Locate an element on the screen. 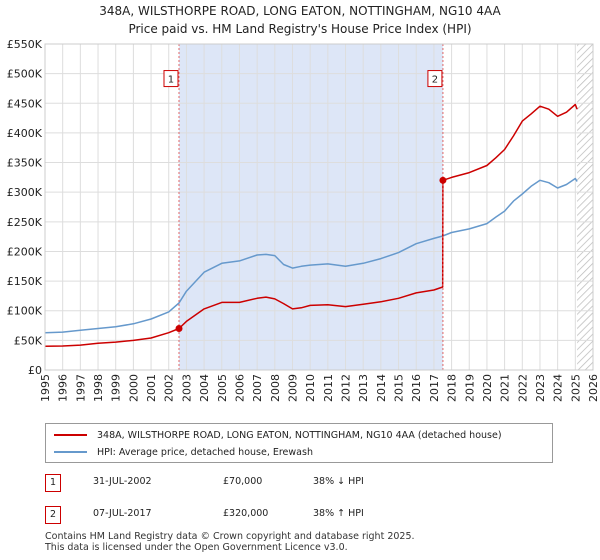 The height and width of the screenshot is (560, 600). sale-number-badge: 2 is located at coordinates (53, 515).